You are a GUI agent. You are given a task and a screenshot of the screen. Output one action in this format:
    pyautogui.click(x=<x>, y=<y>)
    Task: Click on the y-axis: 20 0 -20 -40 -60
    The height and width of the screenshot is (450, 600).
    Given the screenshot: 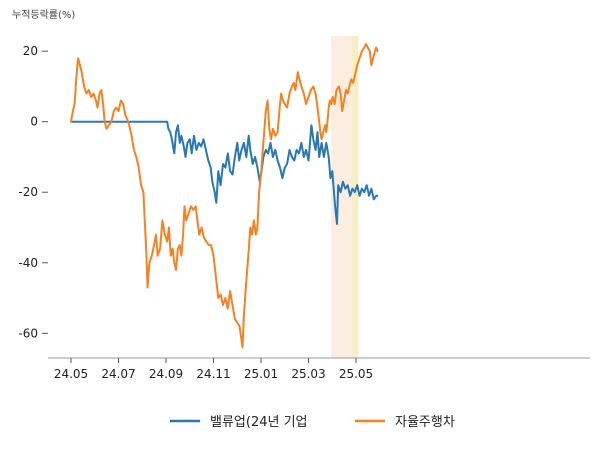 What is the action you would take?
    pyautogui.click(x=33, y=192)
    